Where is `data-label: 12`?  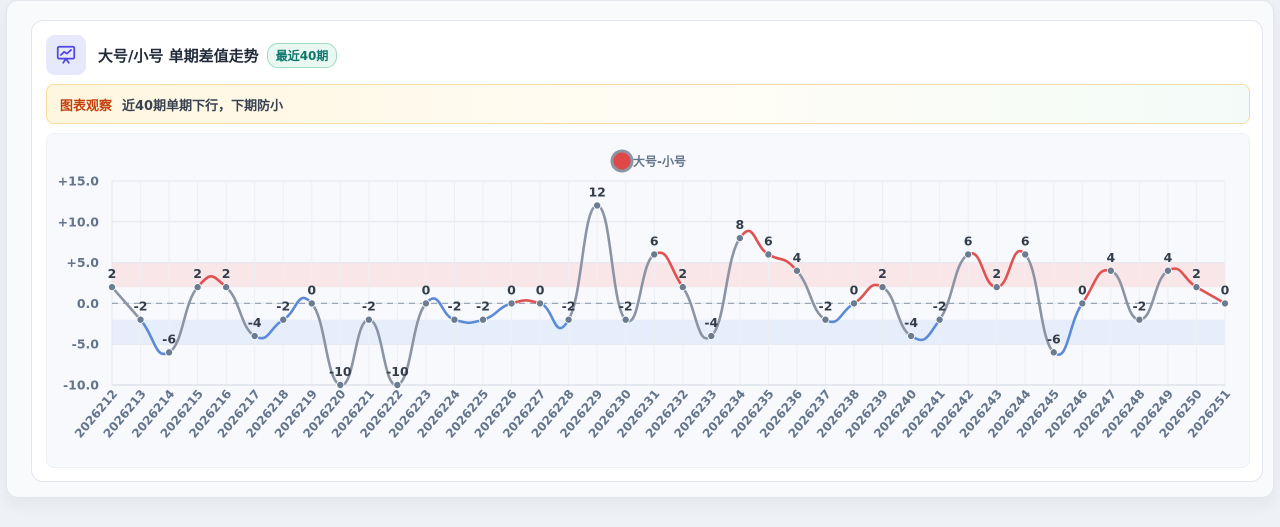
data-label: 12 is located at coordinates (596, 191).